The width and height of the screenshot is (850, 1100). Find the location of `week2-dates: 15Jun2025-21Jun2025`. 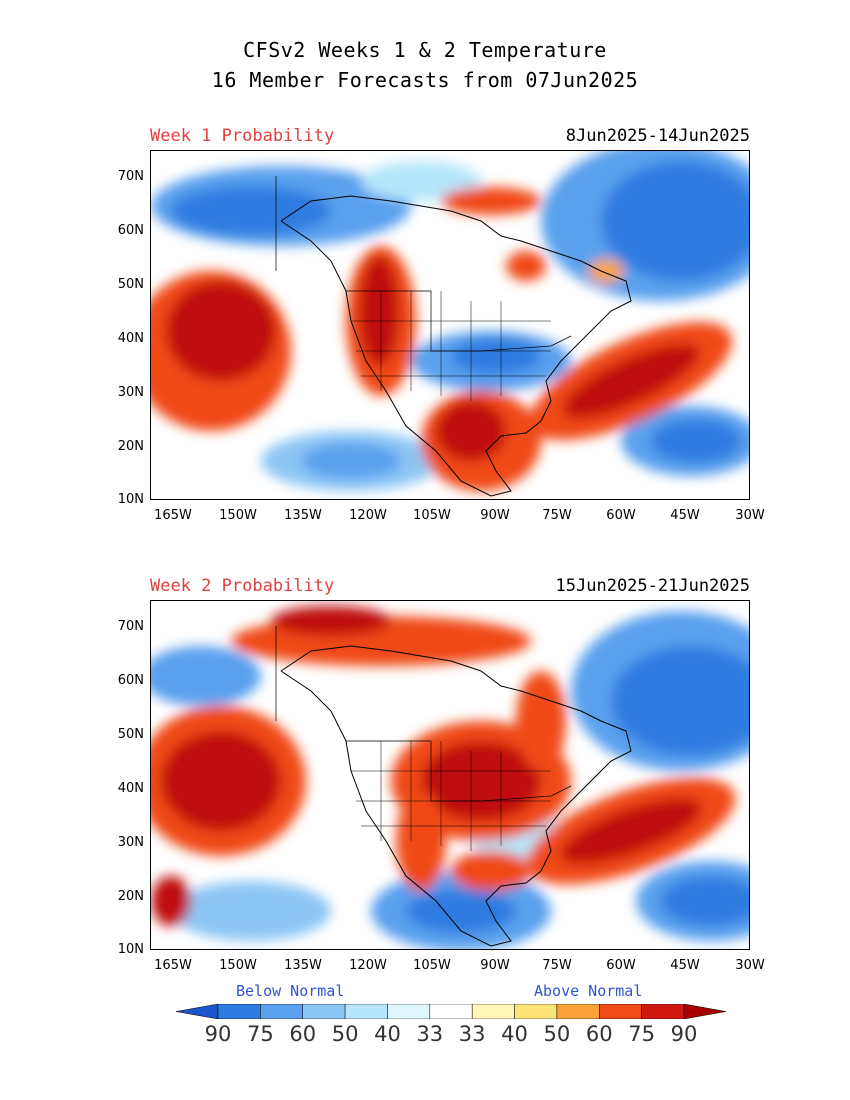

week2-dates: 15Jun2025-21Jun2025 is located at coordinates (652, 586).